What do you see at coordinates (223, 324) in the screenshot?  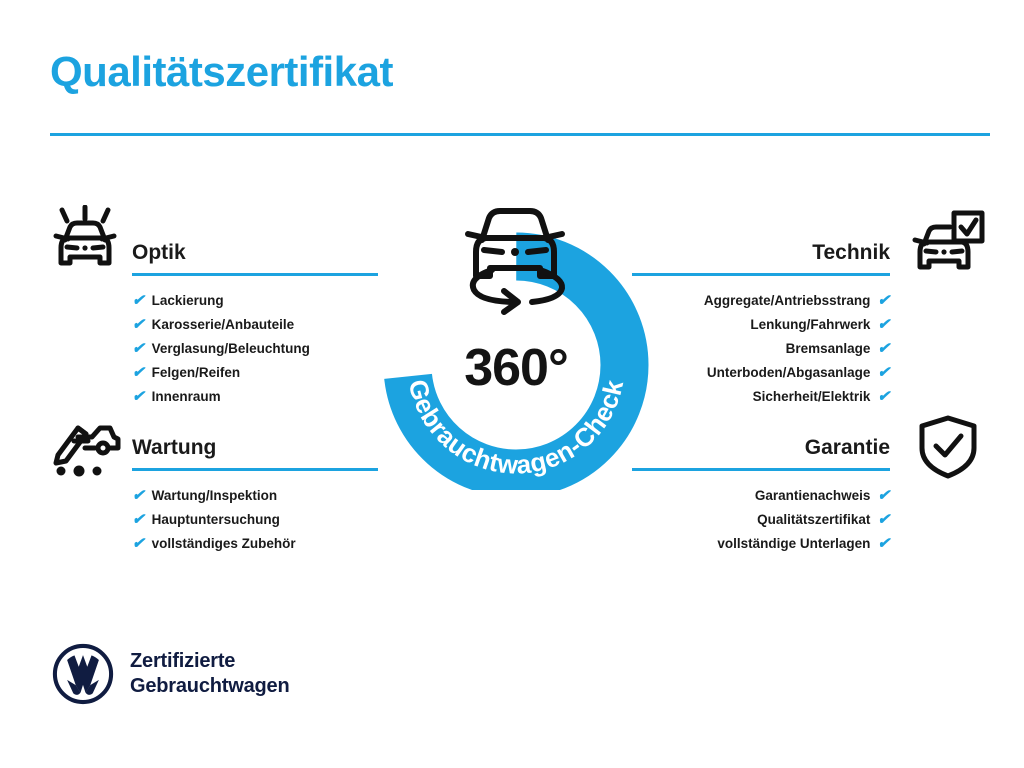 I see `list-item-label: Karosserie/Anbauteile` at bounding box center [223, 324].